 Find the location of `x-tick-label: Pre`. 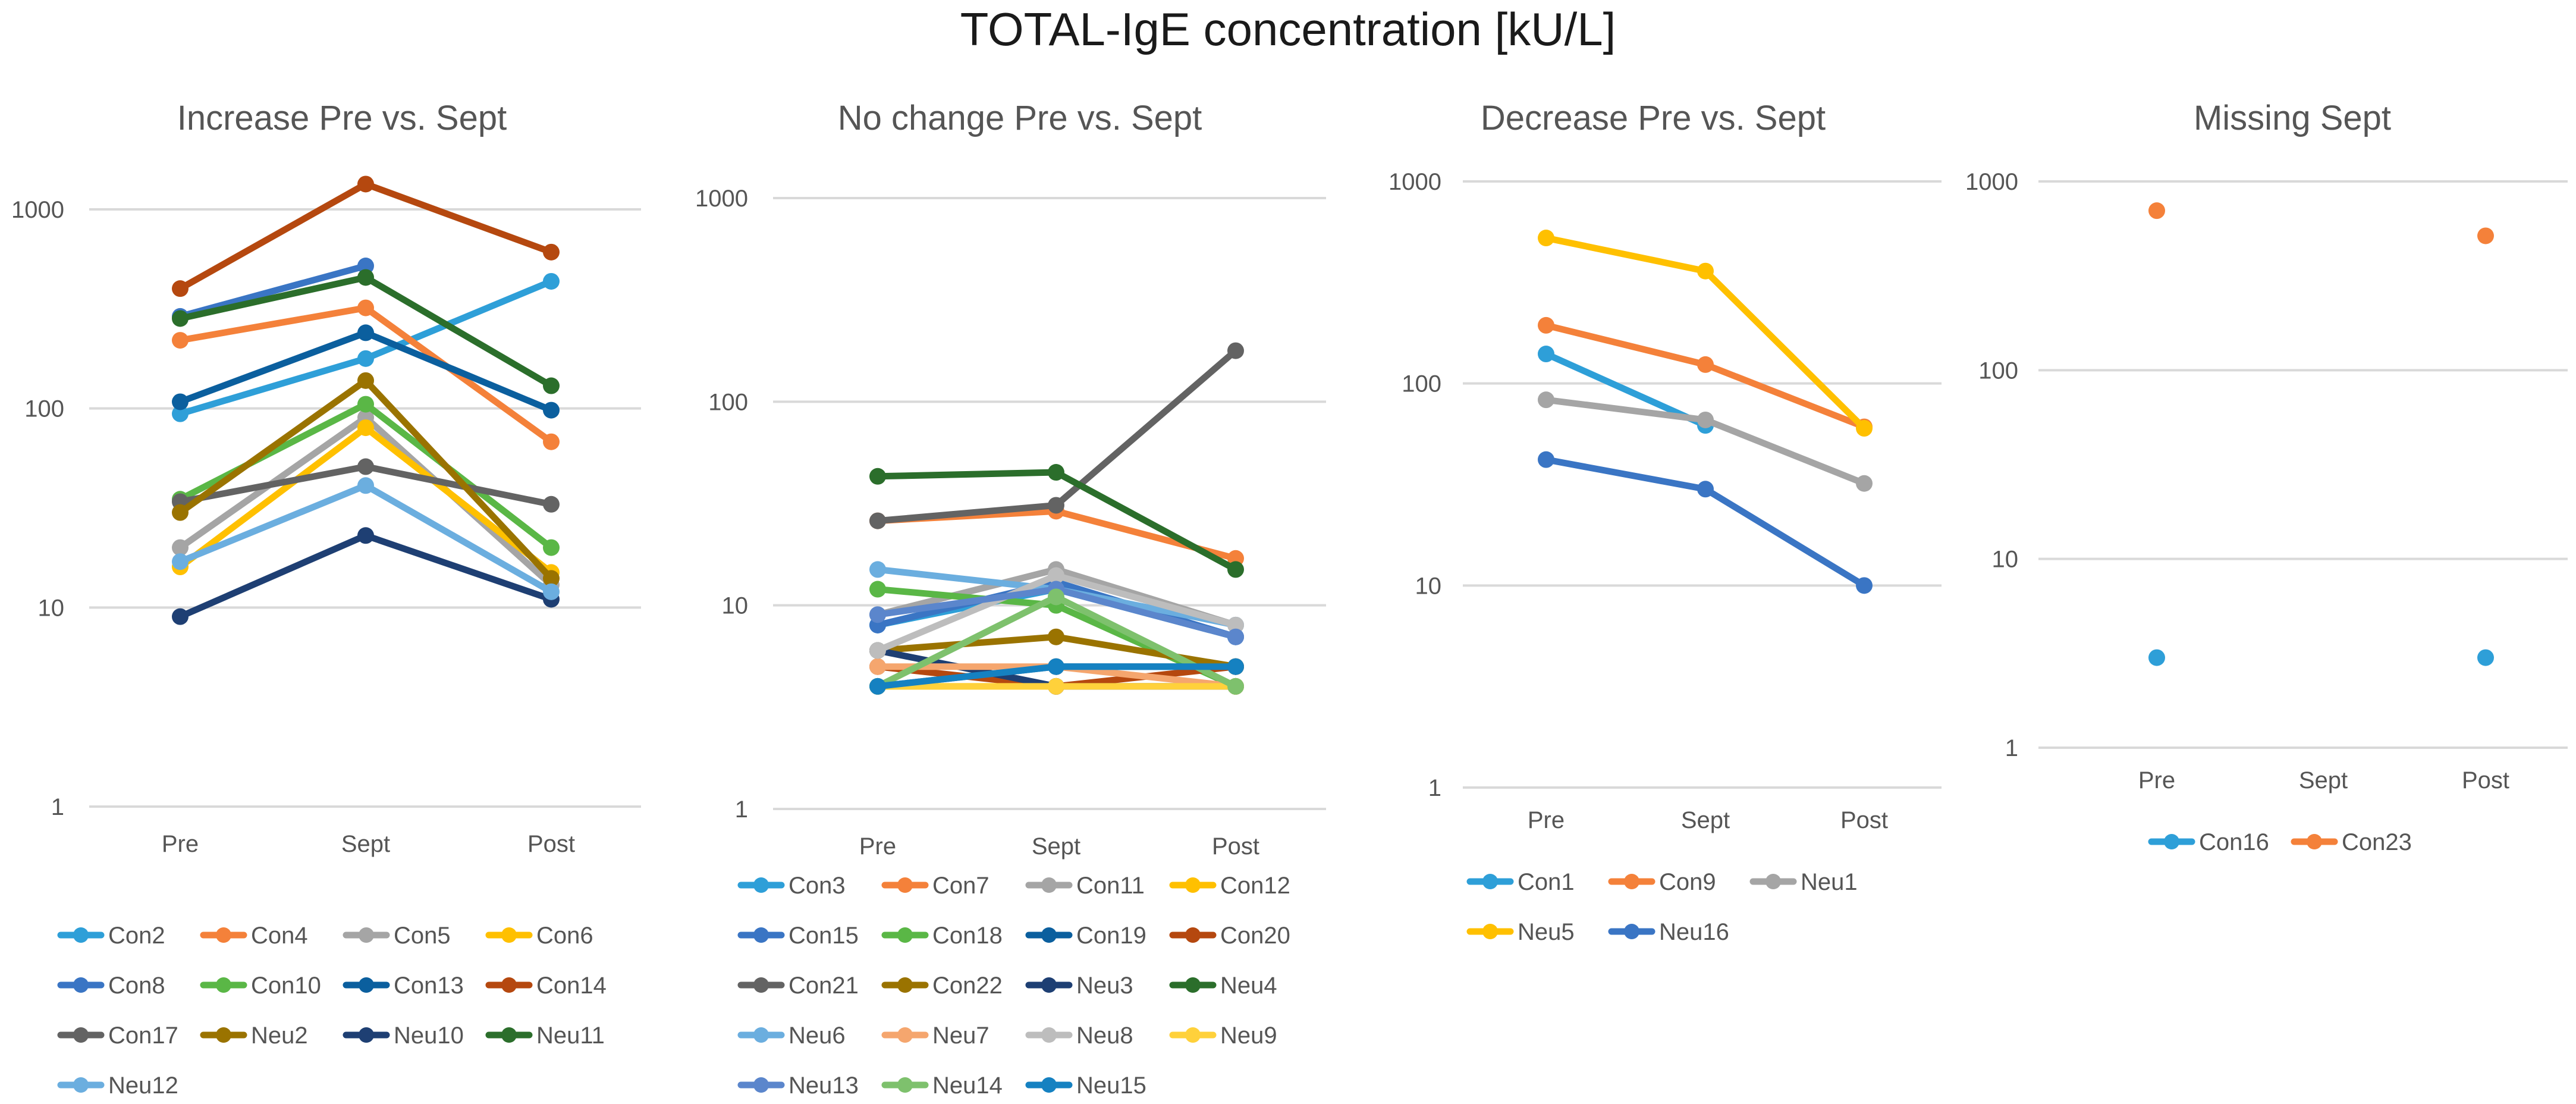

x-tick-label: Pre is located at coordinates (1546, 820).